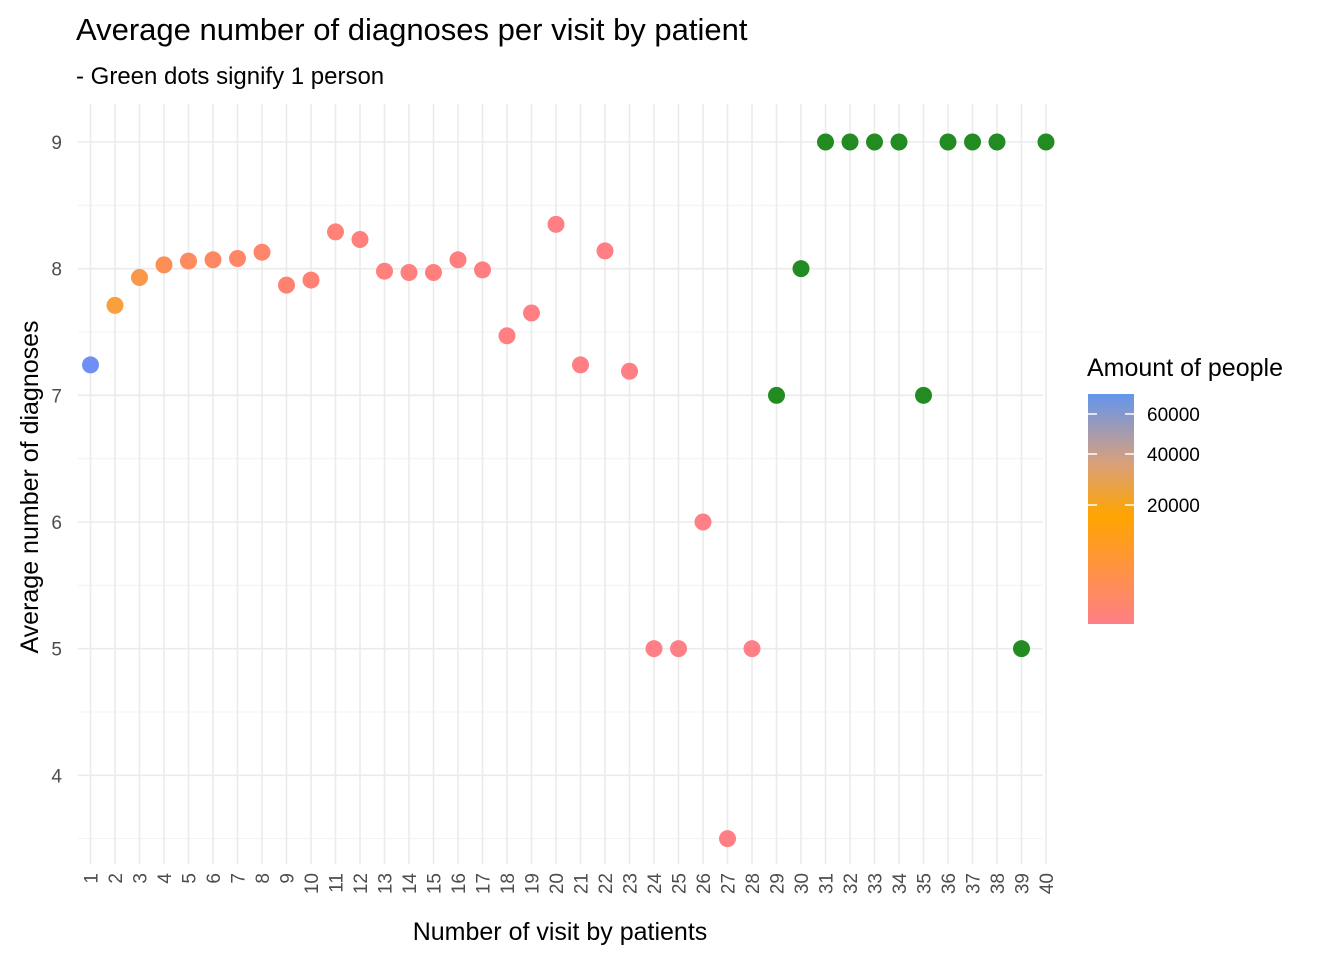 The image size is (1344, 960). I want to click on x-tick-label: 12, so click(361, 883).